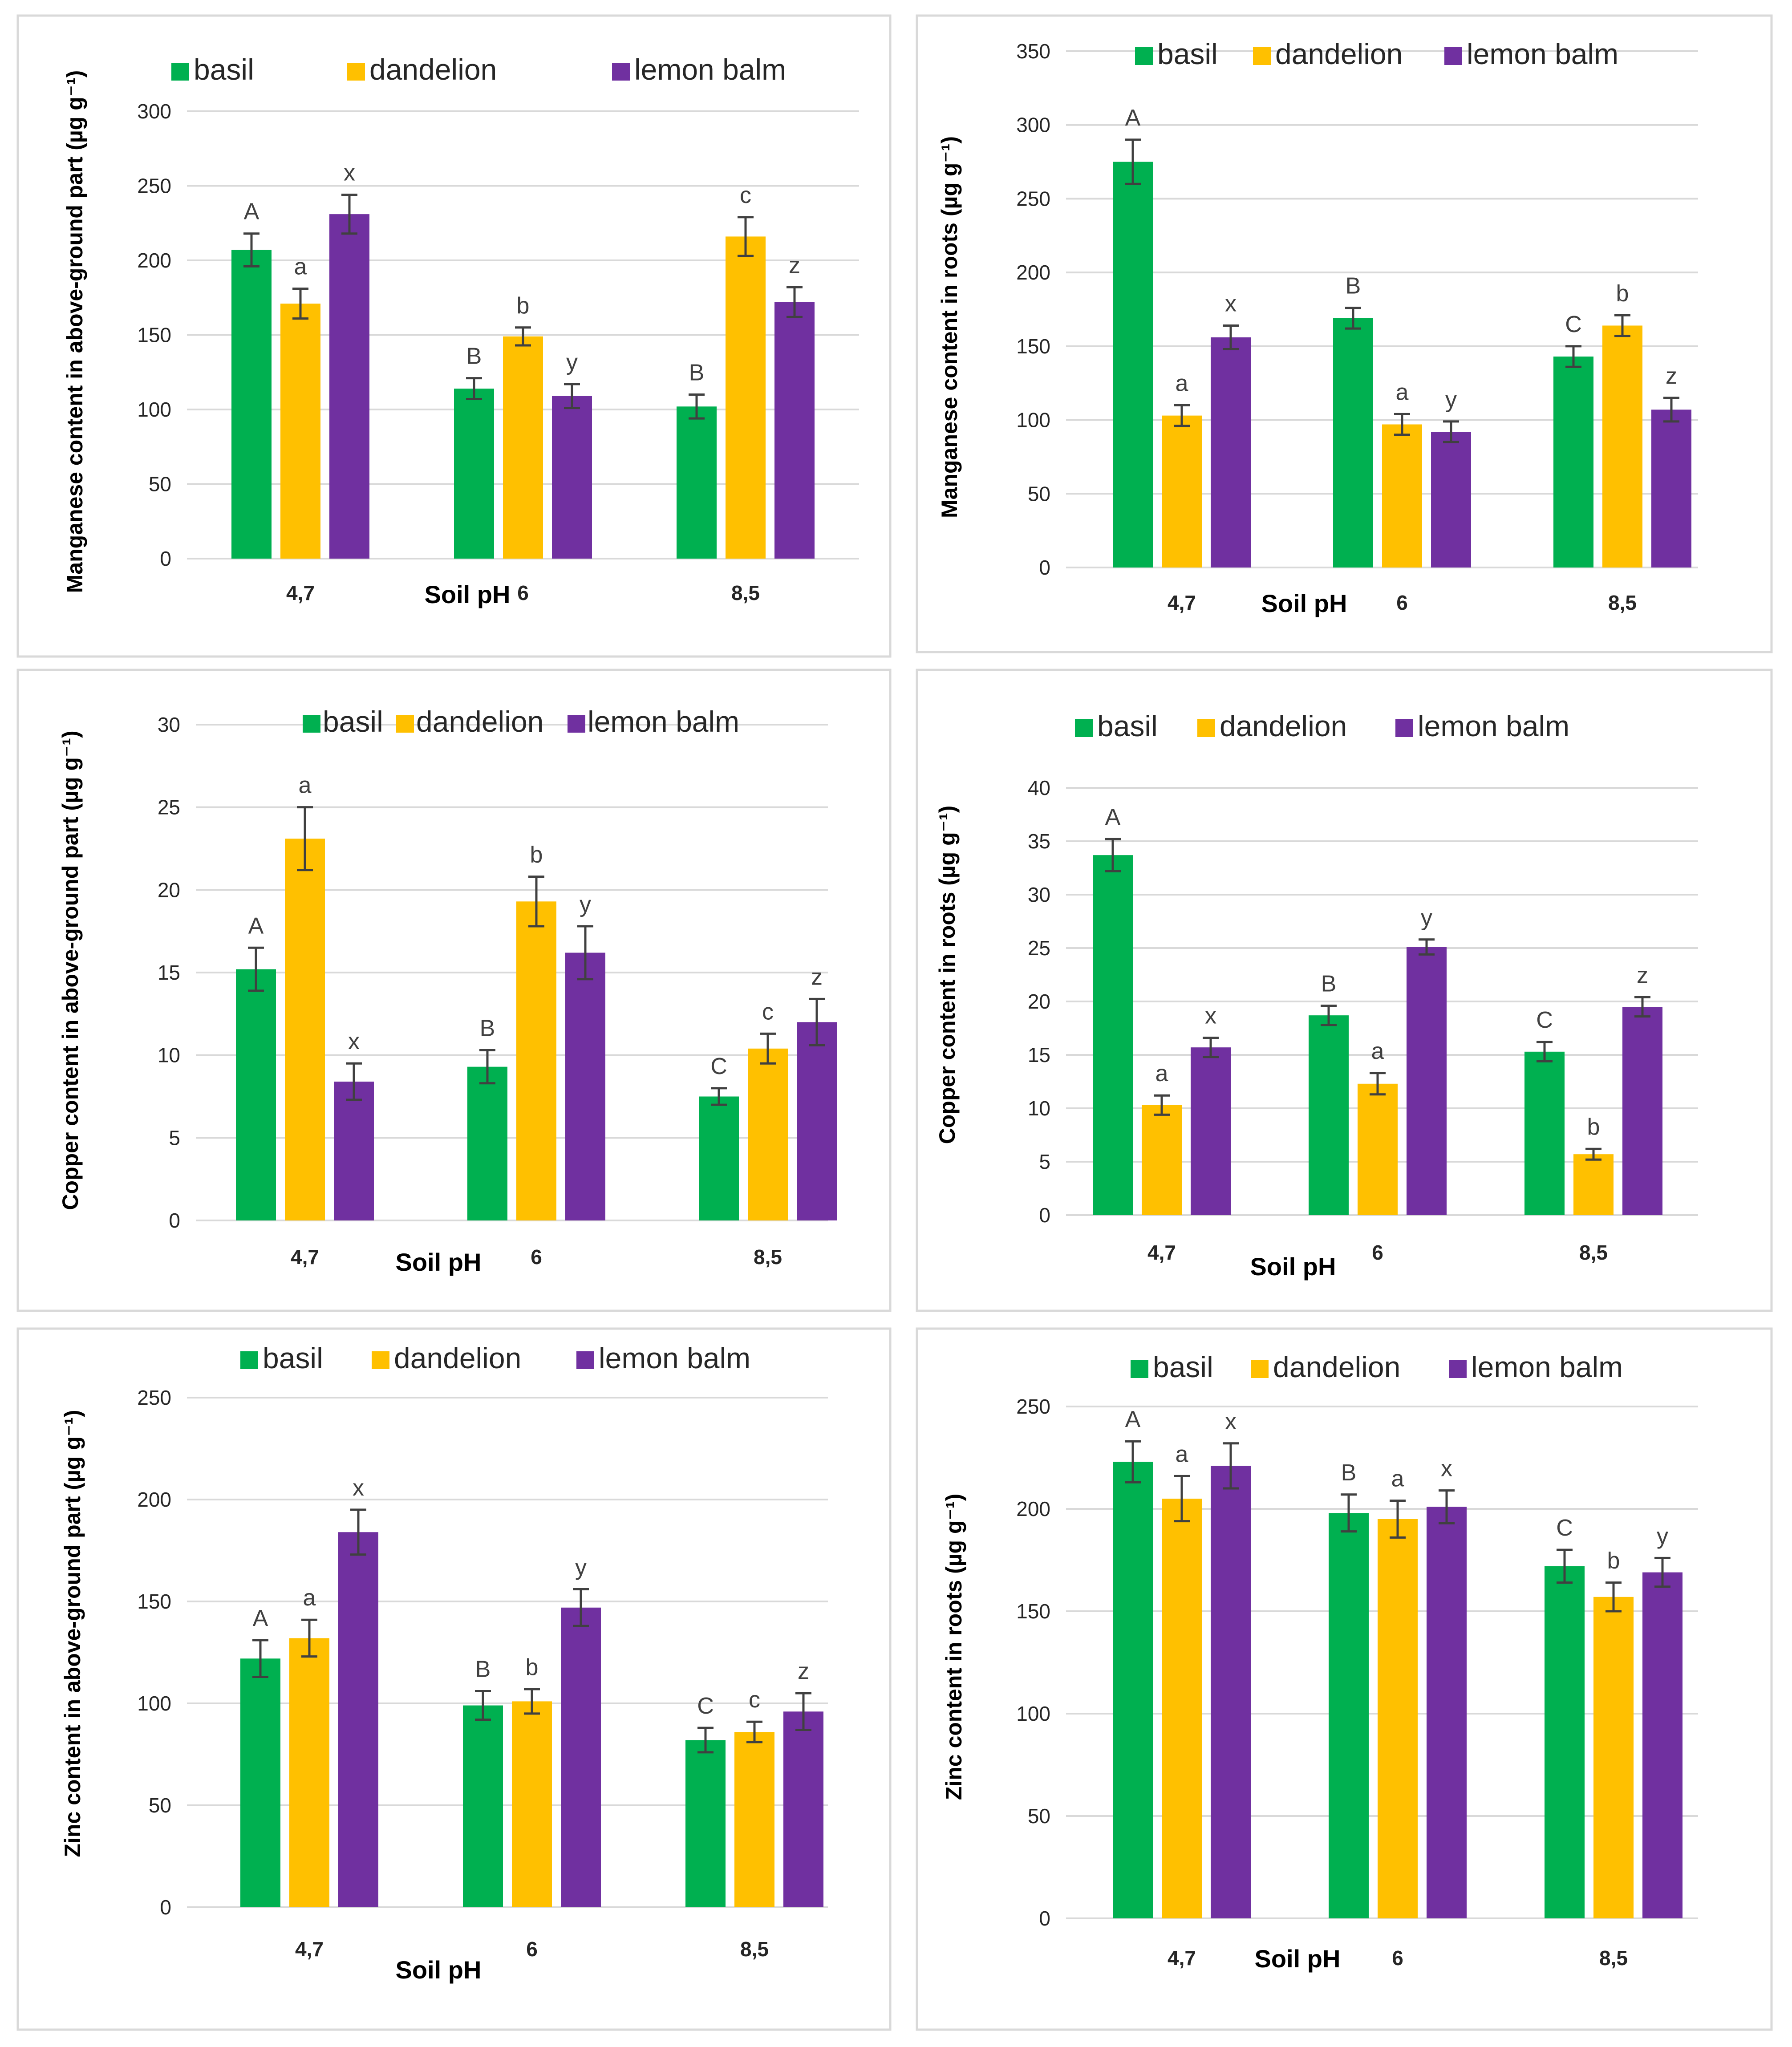  I want to click on y-tick-label: 10, so click(169, 1055).